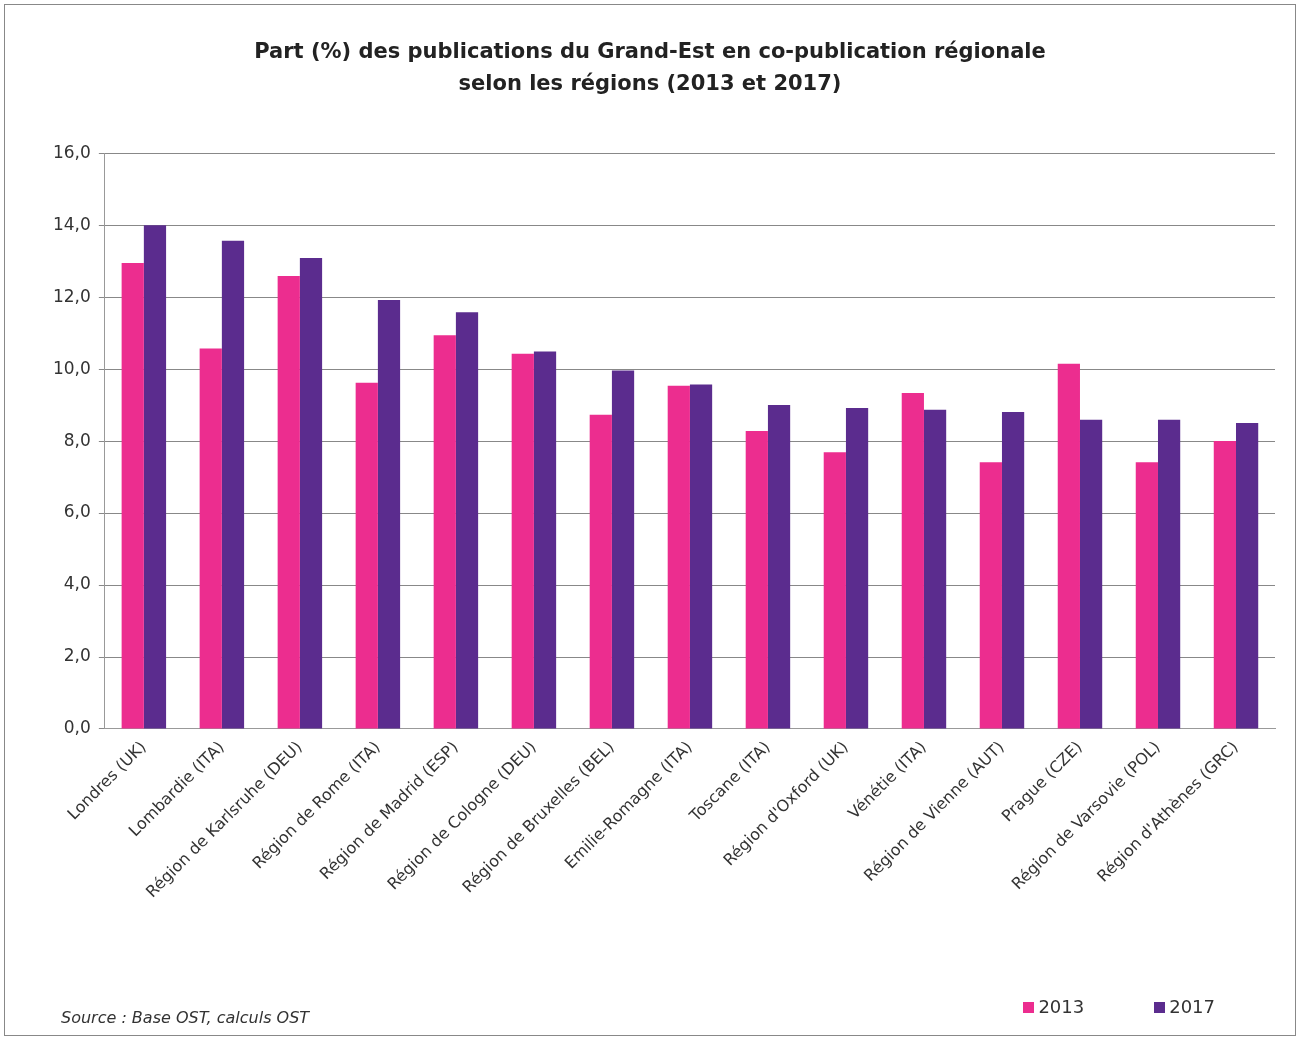 This screenshot has height=1037, width=1303. What do you see at coordinates (77, 655) in the screenshot?
I see `y-tick-label: 2,0` at bounding box center [77, 655].